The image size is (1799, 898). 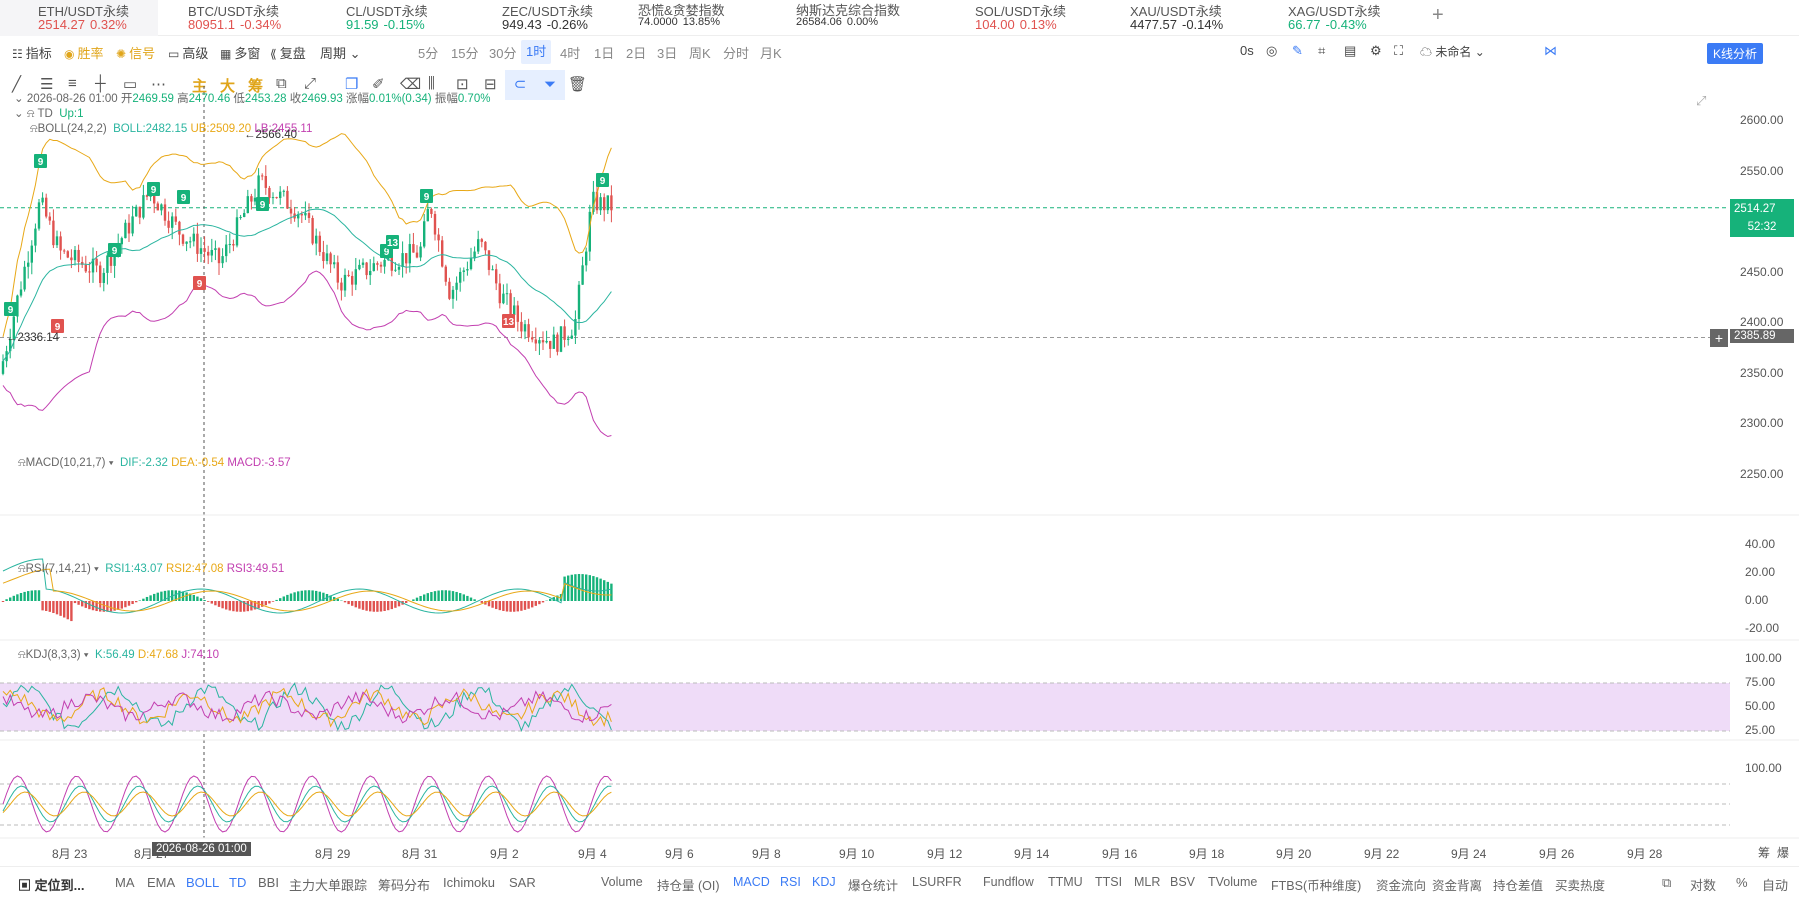 I want to click on ticker-7: XAU/USDT永续 4477.57 -0.14%, so click(x=1179, y=18).